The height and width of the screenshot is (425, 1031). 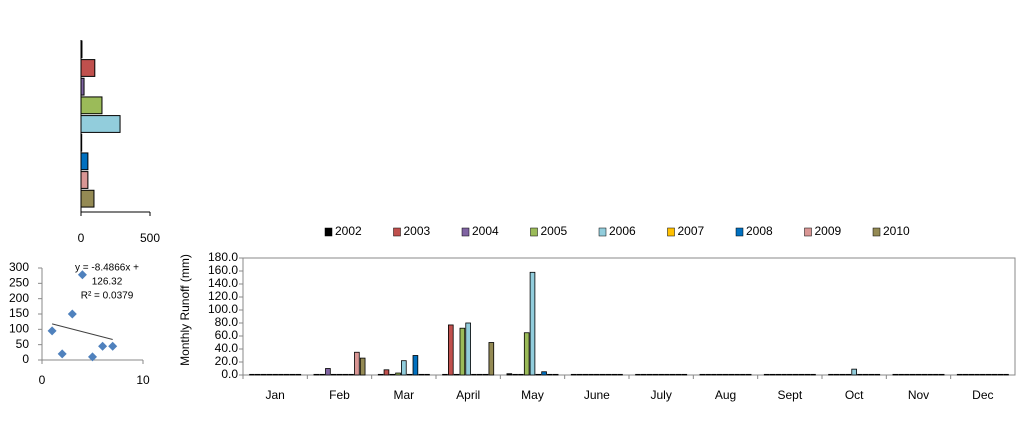 I want to click on trendline-annotation: y = -8.4866x +, so click(x=107, y=268).